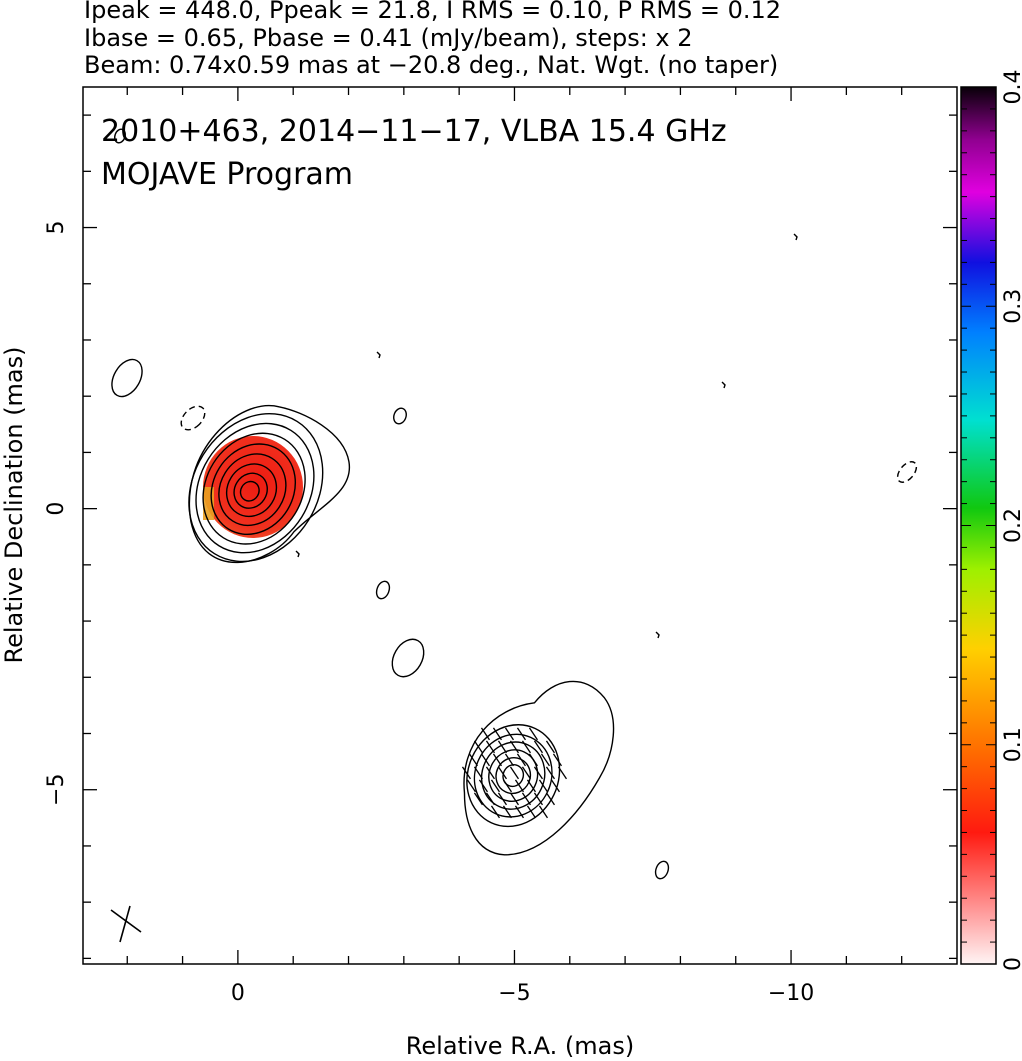 This screenshot has height=1061, width=1022. I want to click on x-tick-label: 0, so click(238, 993).